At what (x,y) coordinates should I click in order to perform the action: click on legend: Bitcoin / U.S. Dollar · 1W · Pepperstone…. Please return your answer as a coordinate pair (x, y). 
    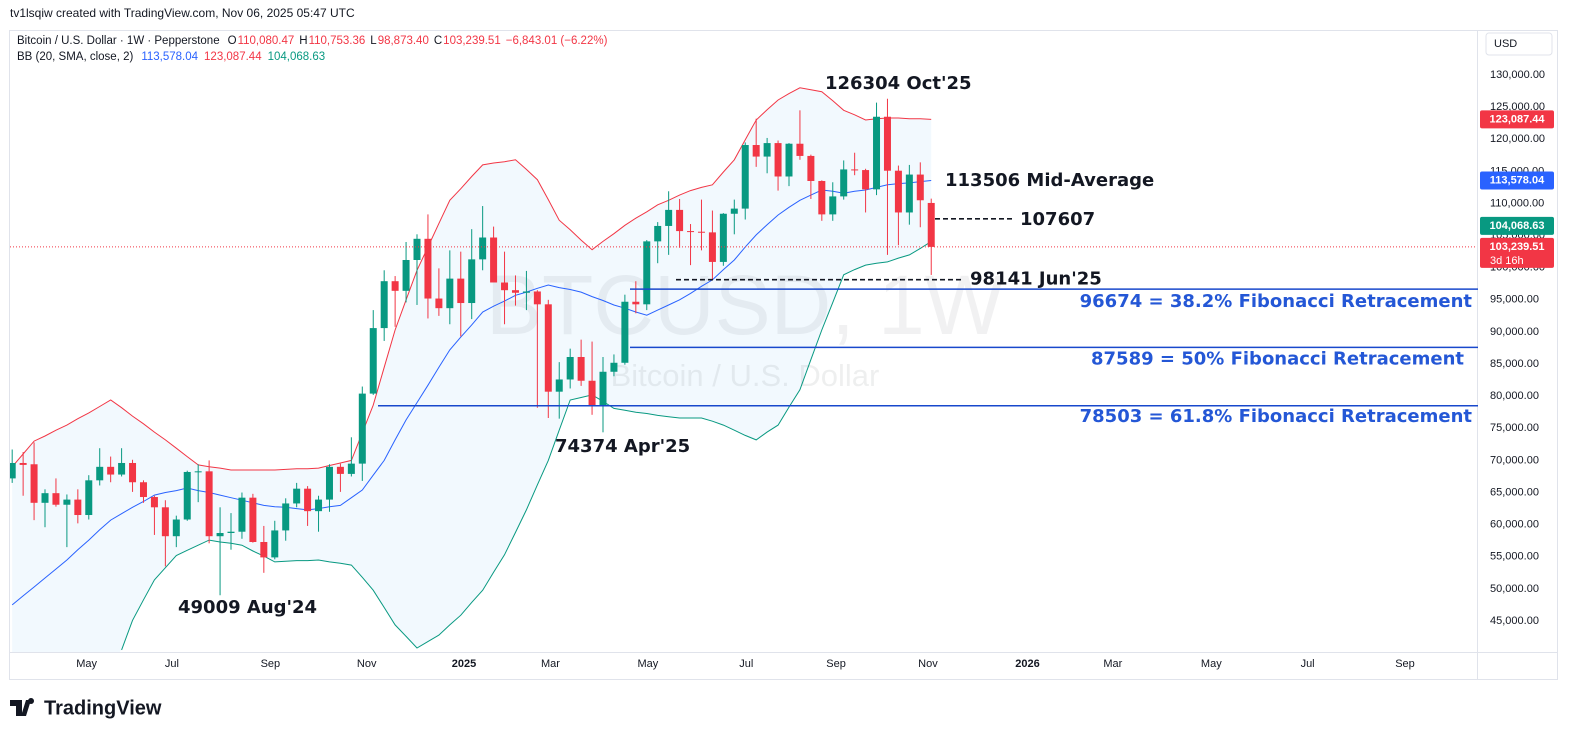
    Looking at the image, I should click on (312, 49).